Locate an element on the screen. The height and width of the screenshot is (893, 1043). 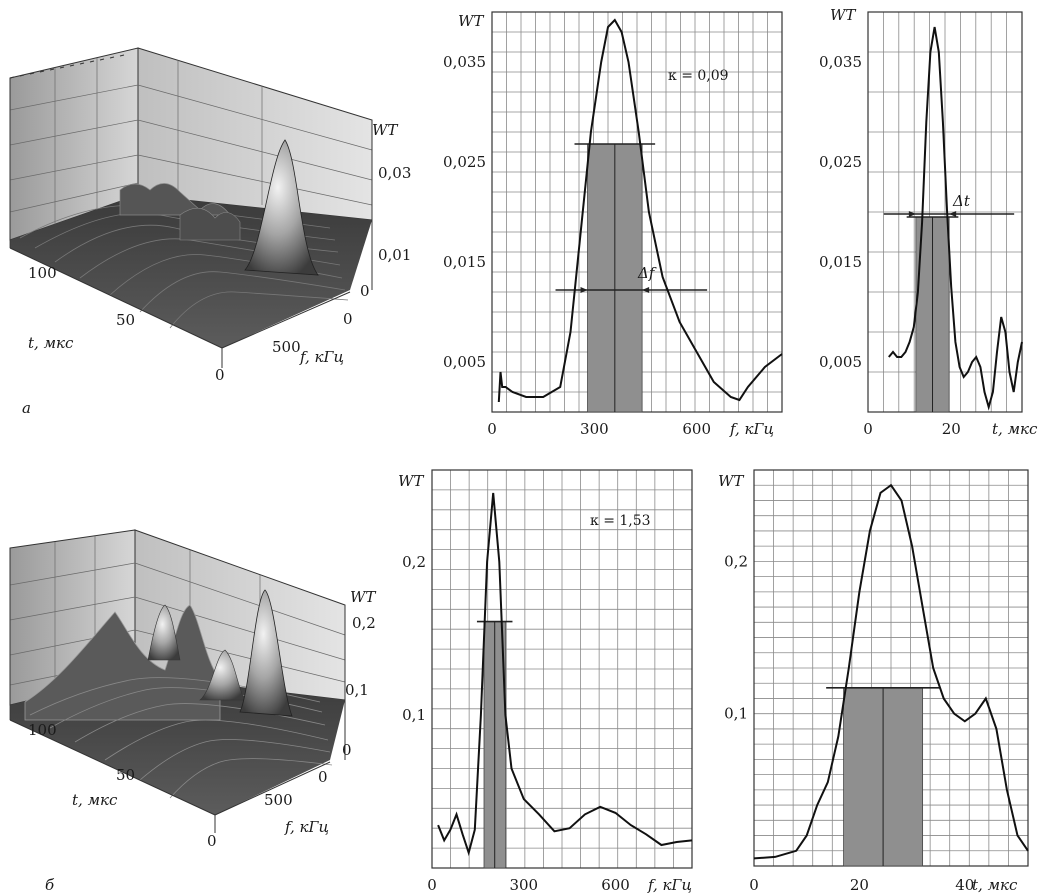
b-surface-z-label: WT is located at coordinates (363, 597).